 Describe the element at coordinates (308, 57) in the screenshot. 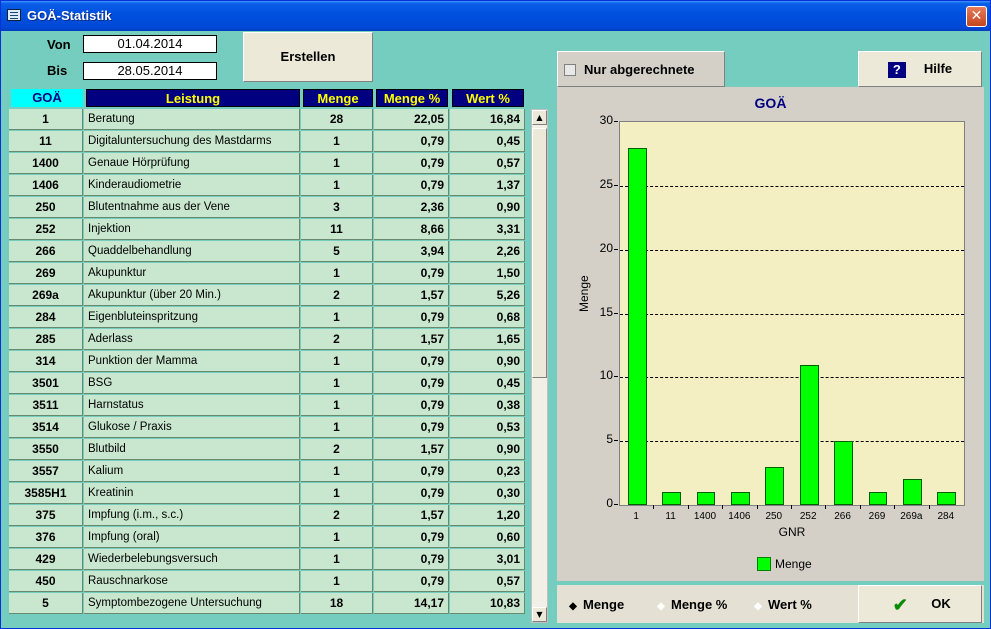

I see `erstellen-button: Erstellen` at that location.